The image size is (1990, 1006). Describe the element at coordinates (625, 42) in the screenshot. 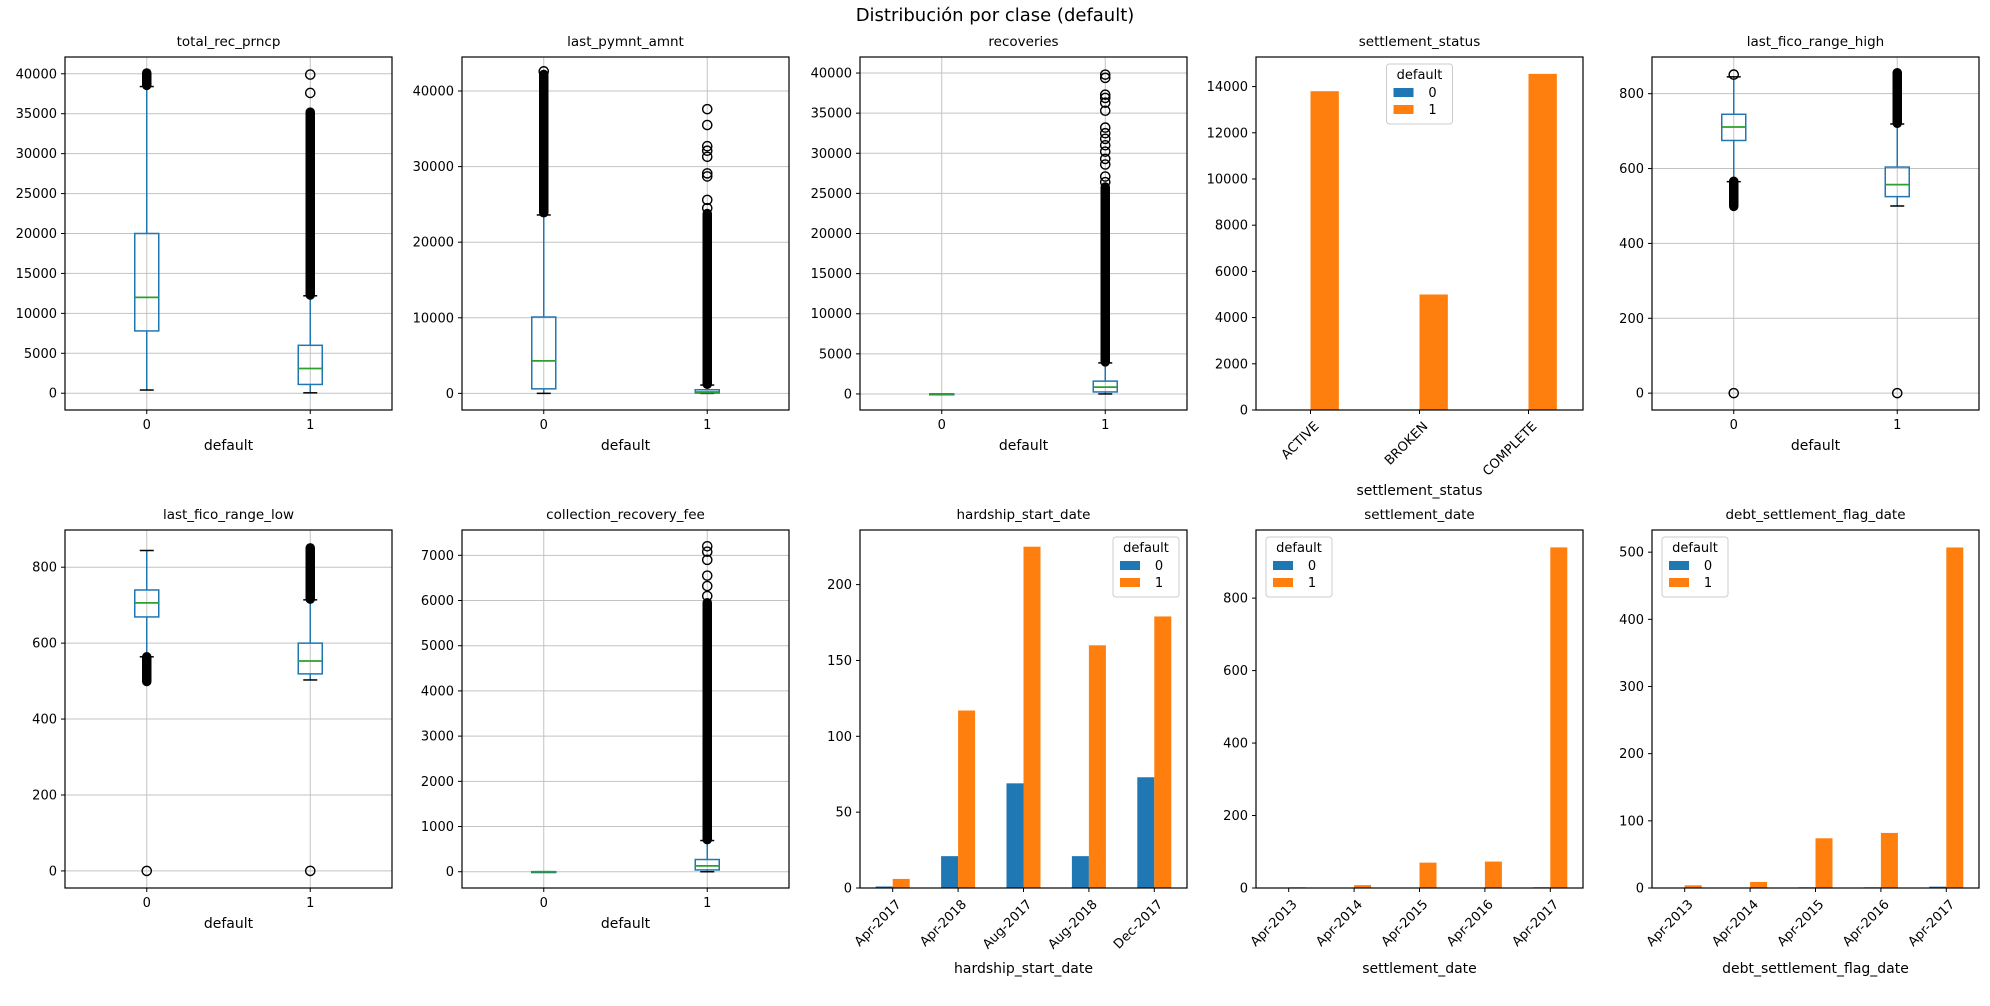

I see `svg-text: last_pymnt_amnt` at that location.